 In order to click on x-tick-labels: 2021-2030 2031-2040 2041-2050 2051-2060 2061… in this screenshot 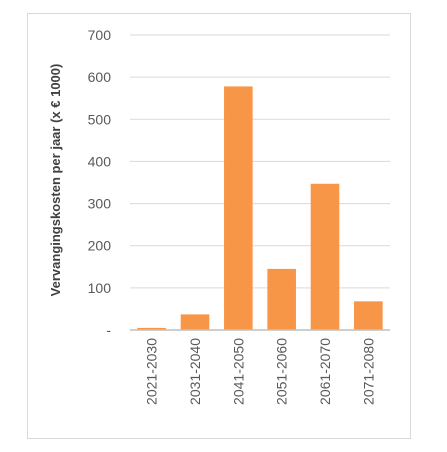, I will do `click(260, 371)`.